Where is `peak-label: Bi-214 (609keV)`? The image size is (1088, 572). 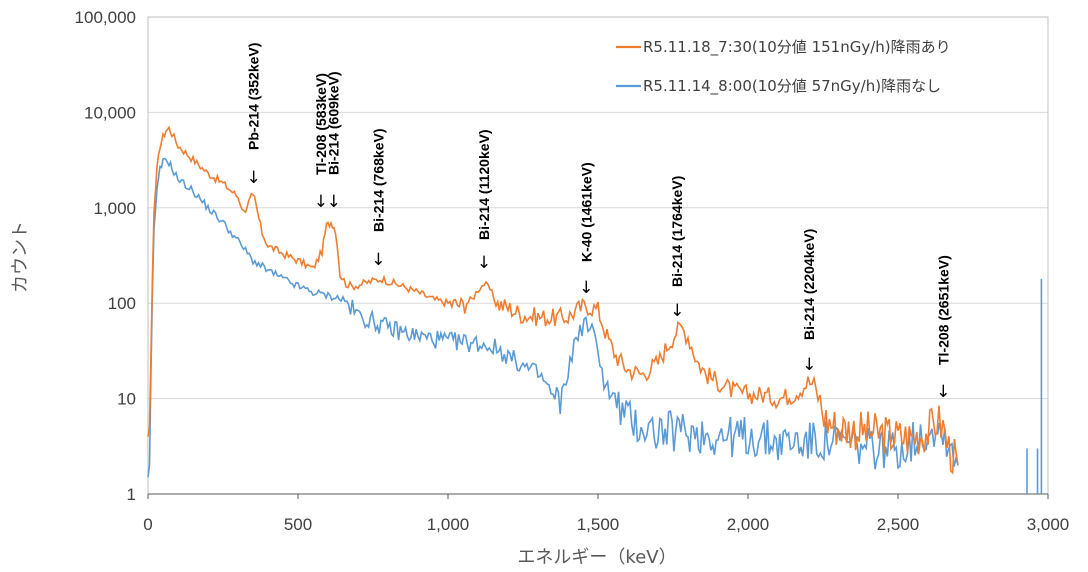 peak-label: Bi-214 (609keV) is located at coordinates (334, 123).